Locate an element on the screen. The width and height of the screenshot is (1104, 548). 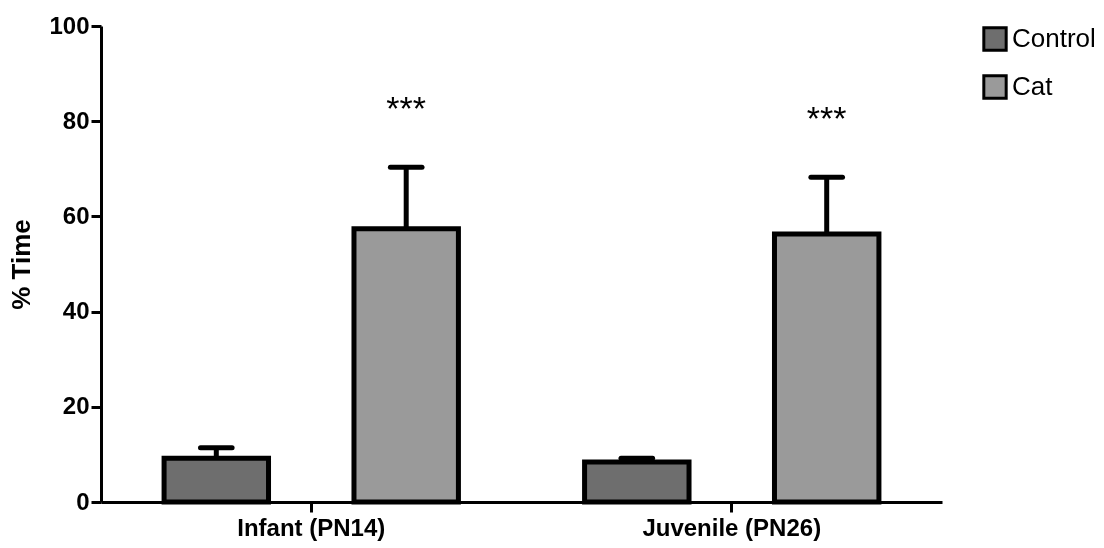
y-axis-title: % Time is located at coordinates (21, 264).